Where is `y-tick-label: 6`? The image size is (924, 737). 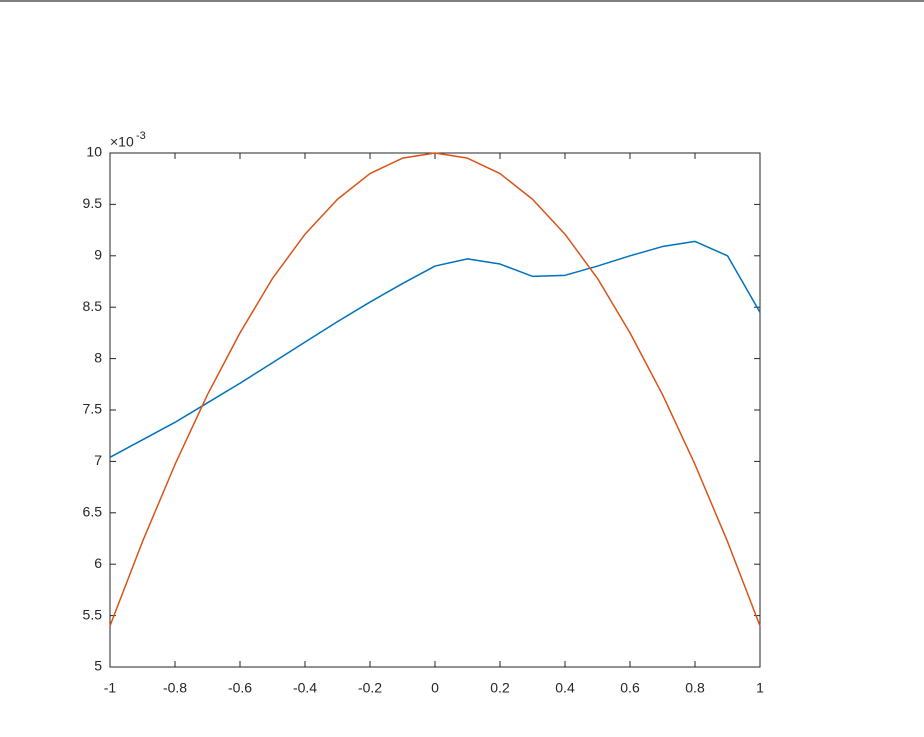 y-tick-label: 6 is located at coordinates (98, 563).